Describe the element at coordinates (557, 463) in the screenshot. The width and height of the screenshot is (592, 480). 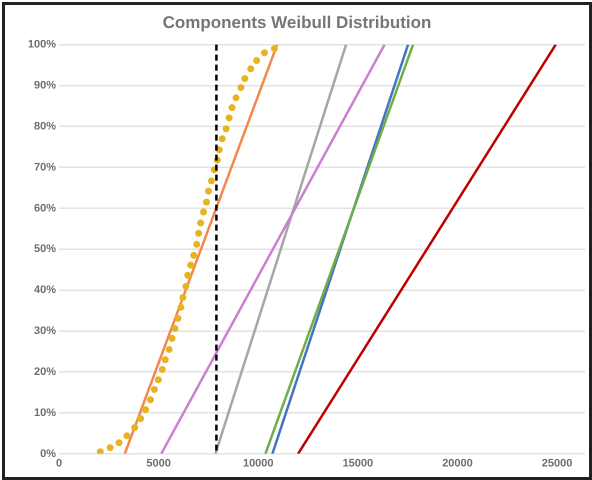
I see `x-tick-label: 25000` at that location.